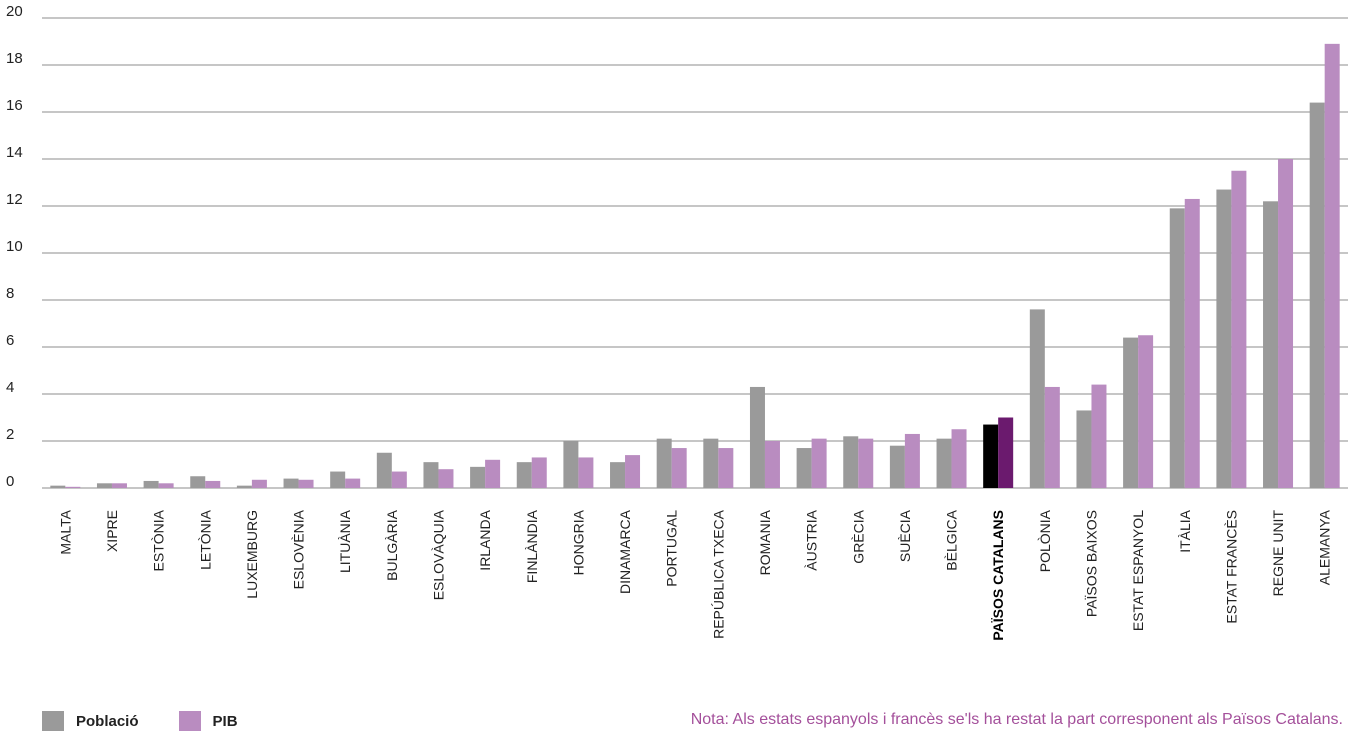 The image size is (1351, 734). I want to click on y-tick-label: 2, so click(10, 434).